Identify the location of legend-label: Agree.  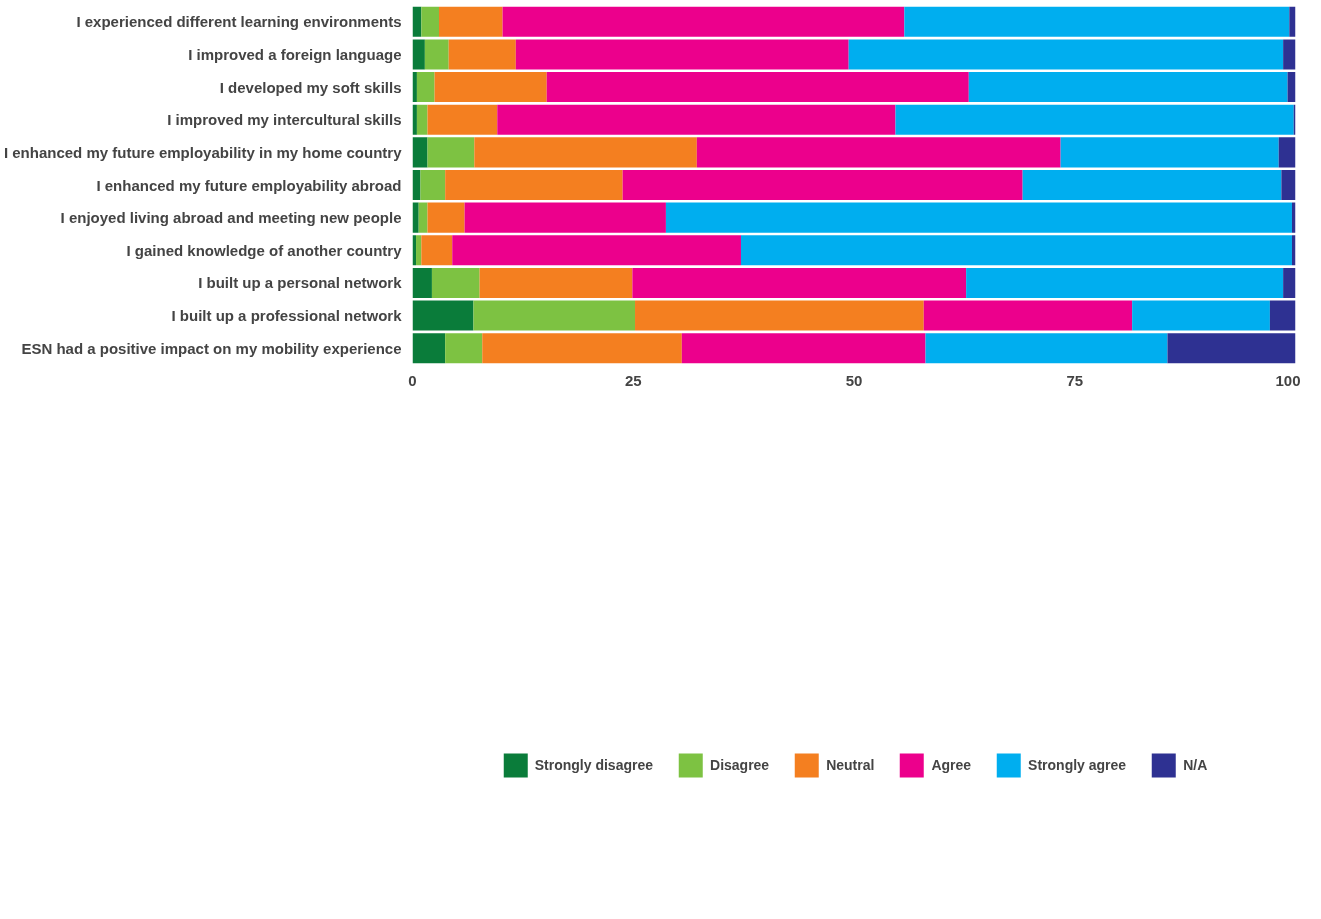
(951, 764).